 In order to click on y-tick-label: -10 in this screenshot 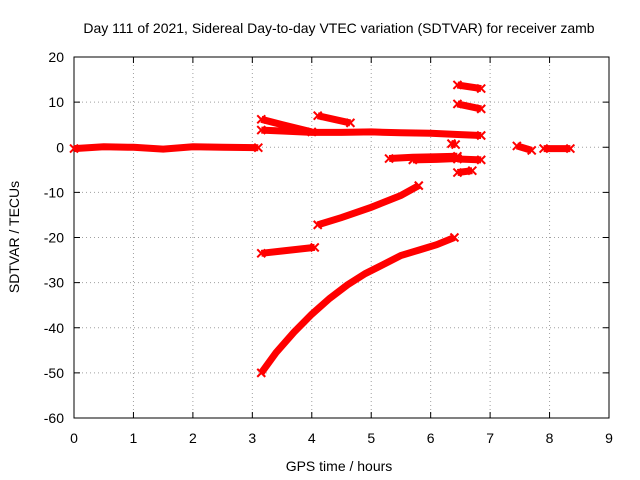, I will do `click(54, 192)`.